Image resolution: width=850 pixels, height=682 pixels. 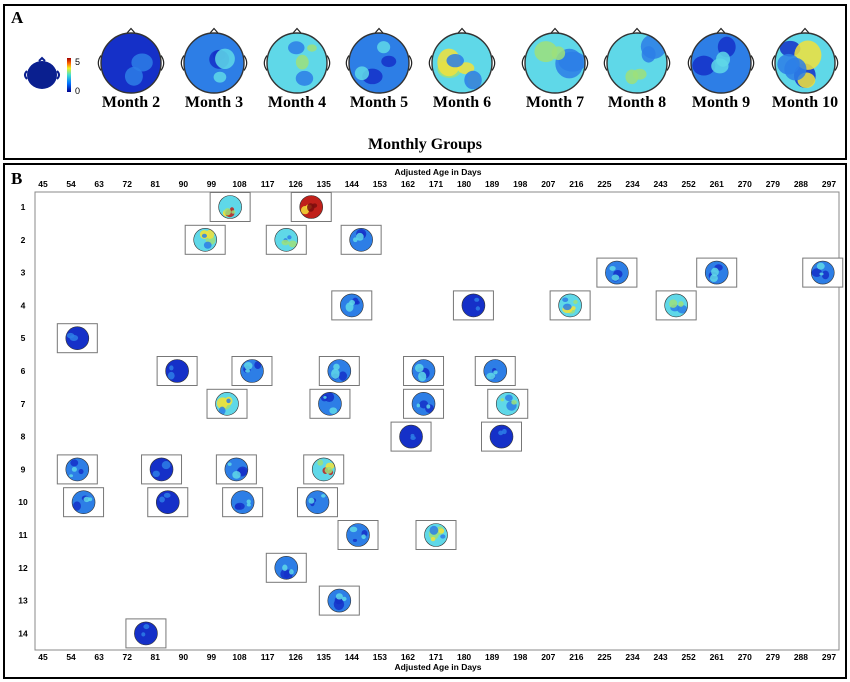 What do you see at coordinates (689, 184) in the screenshot?
I see `x-tick-top: 252` at bounding box center [689, 184].